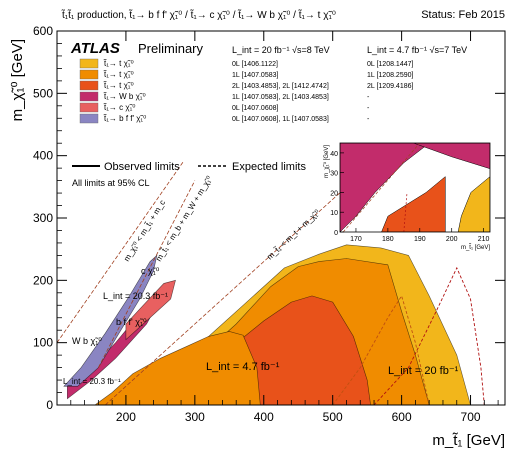 Image resolution: width=515 pixels, height=466 pixels. What do you see at coordinates (243, 367) in the screenshot?
I see `annotation-lumi47: L_int = 4.7 fb⁻¹` at bounding box center [243, 367].